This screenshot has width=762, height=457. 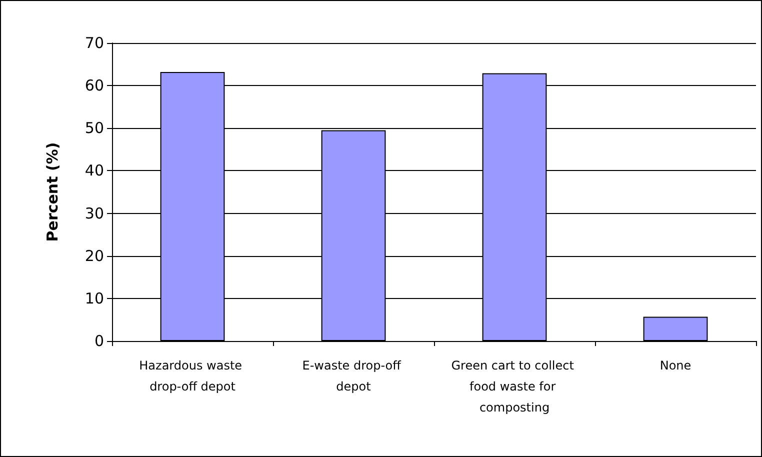 I want to click on y-tick-label: 50, so click(x=94, y=128).